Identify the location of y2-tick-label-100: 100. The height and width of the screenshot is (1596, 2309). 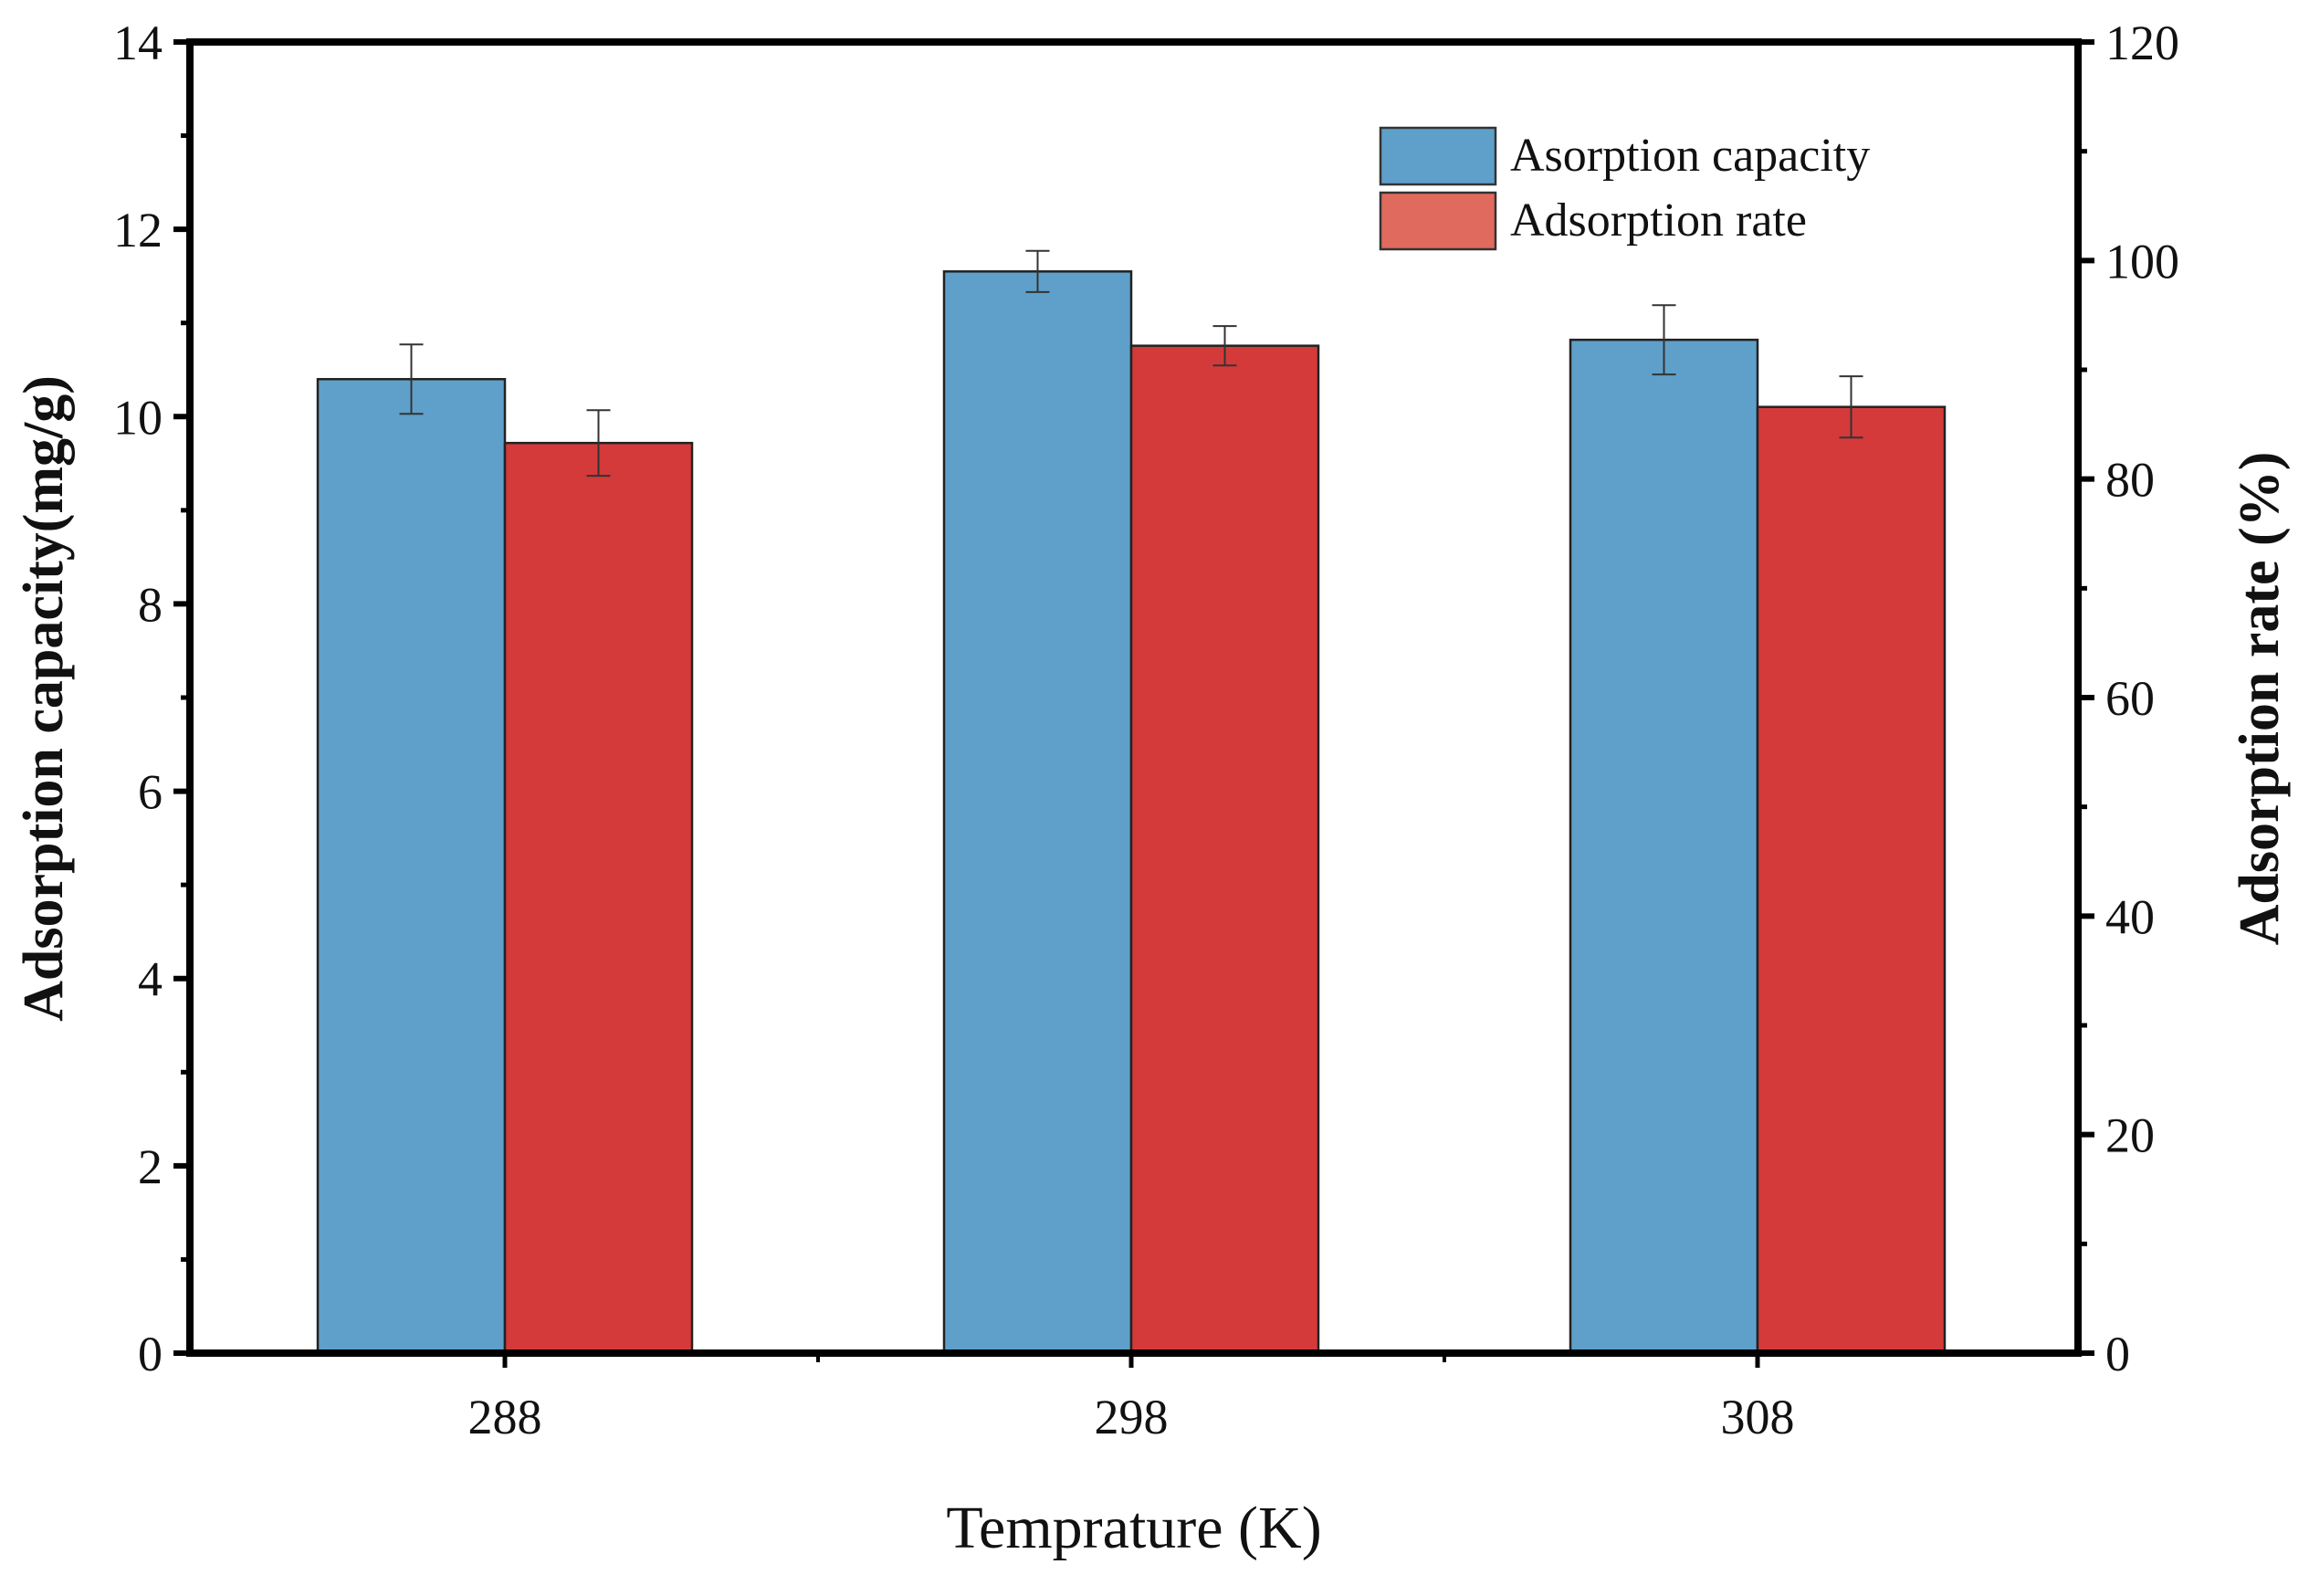
(2142, 261).